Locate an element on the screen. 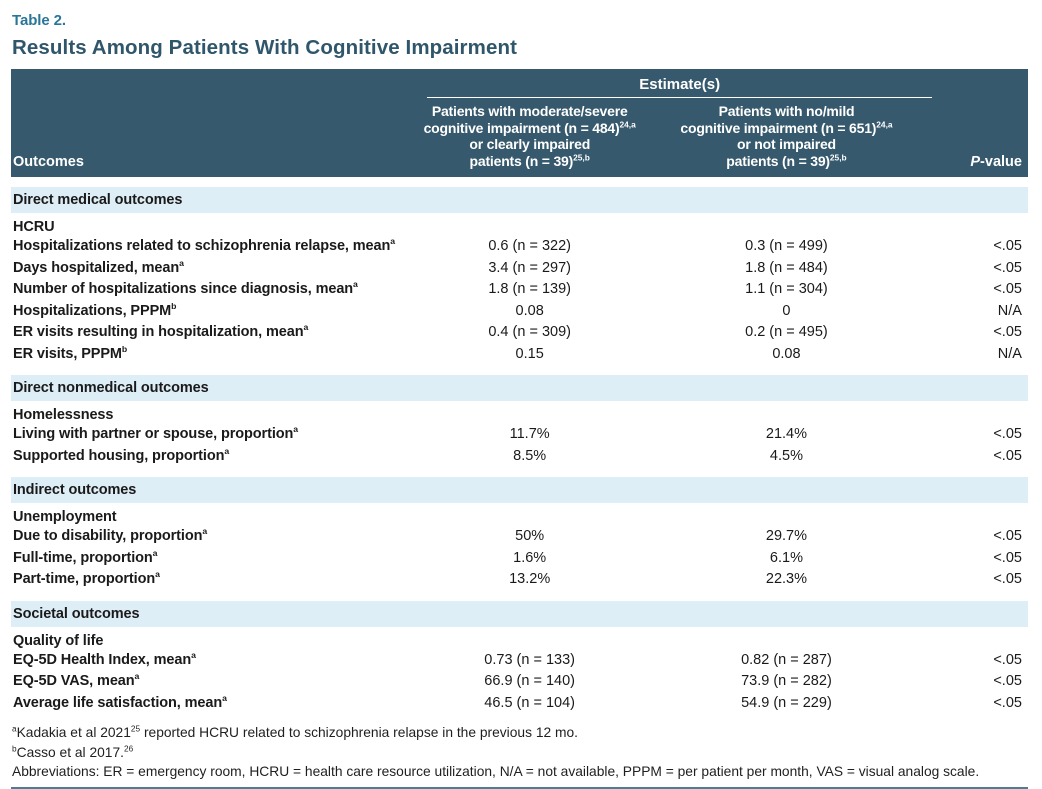 The image size is (1042, 789). subgroup-label: HCRU is located at coordinates (34, 227).